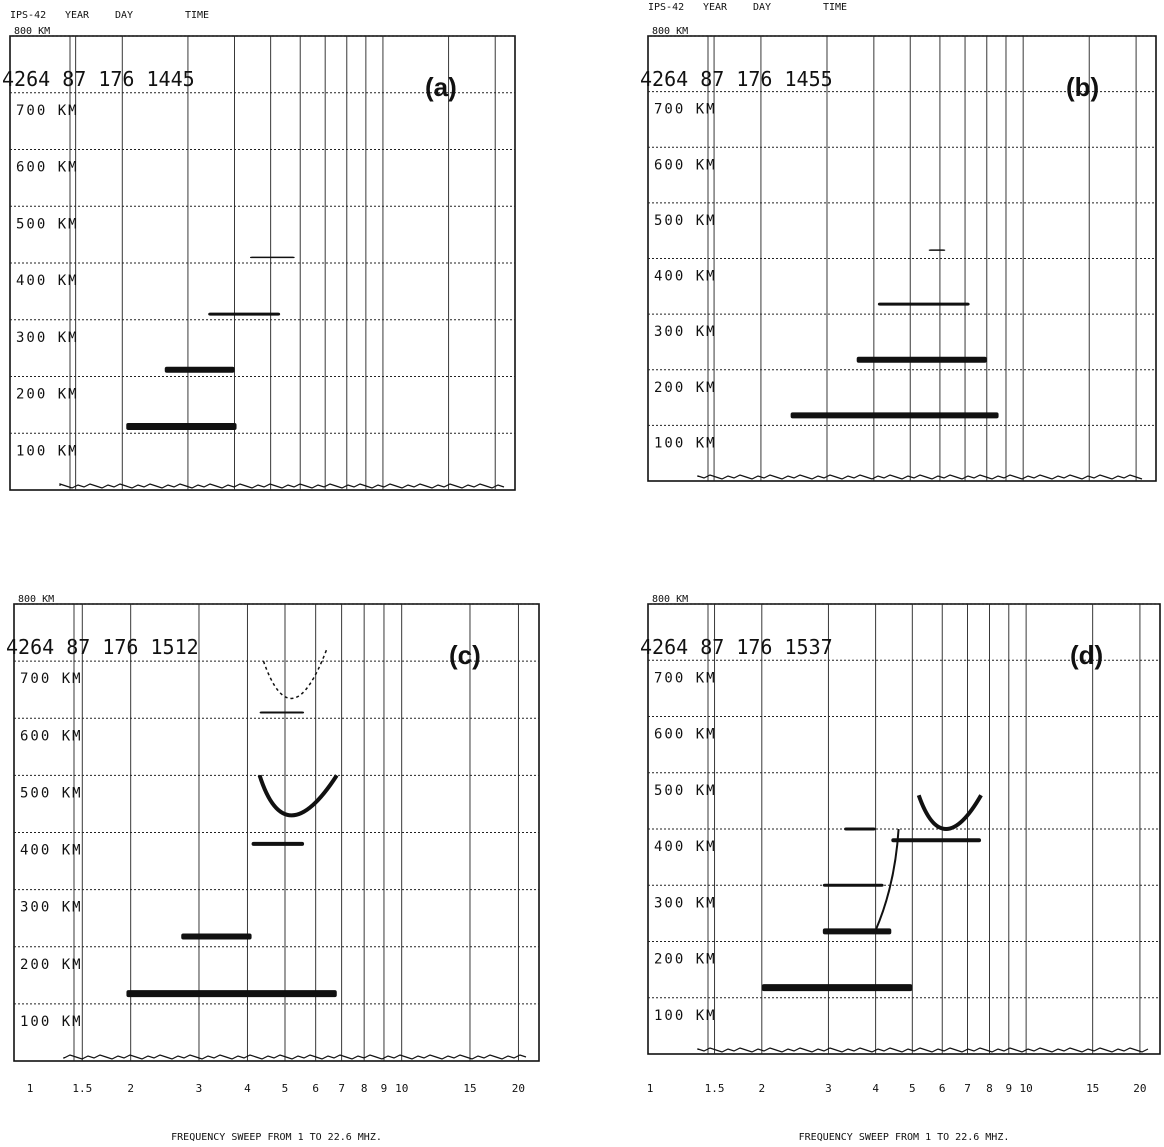  What do you see at coordinates (98, 79) in the screenshot?
I see `ionogram-stamp: 4264 87 176 1445` at bounding box center [98, 79].